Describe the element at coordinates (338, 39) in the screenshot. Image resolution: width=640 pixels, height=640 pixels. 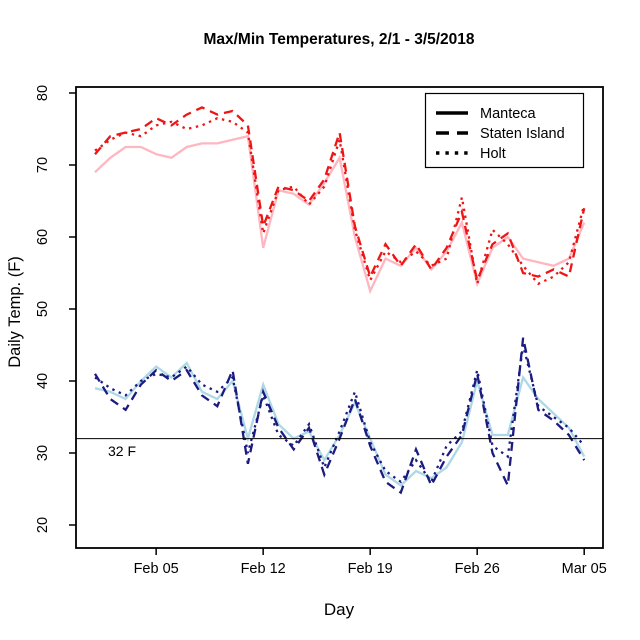
I see `chart-title: Max/Min Temperatures, 2/1 - 3/5/2018` at that location.